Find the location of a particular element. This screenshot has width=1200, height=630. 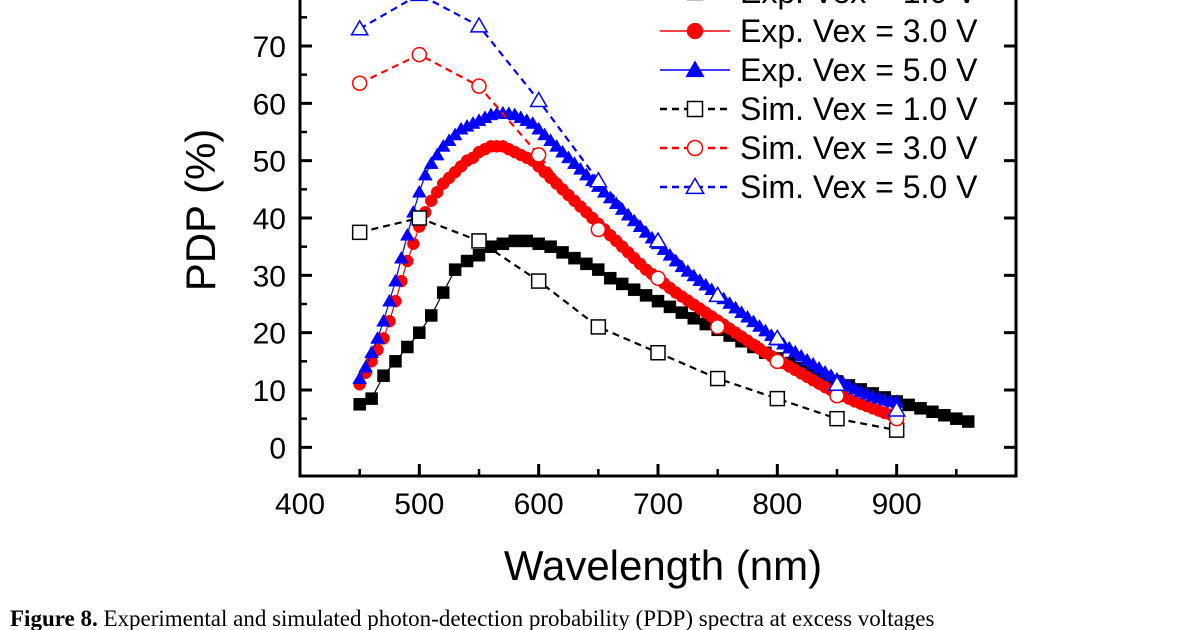

legend-entry: Sim. Vex = 5.0 V is located at coordinates (819, 187).